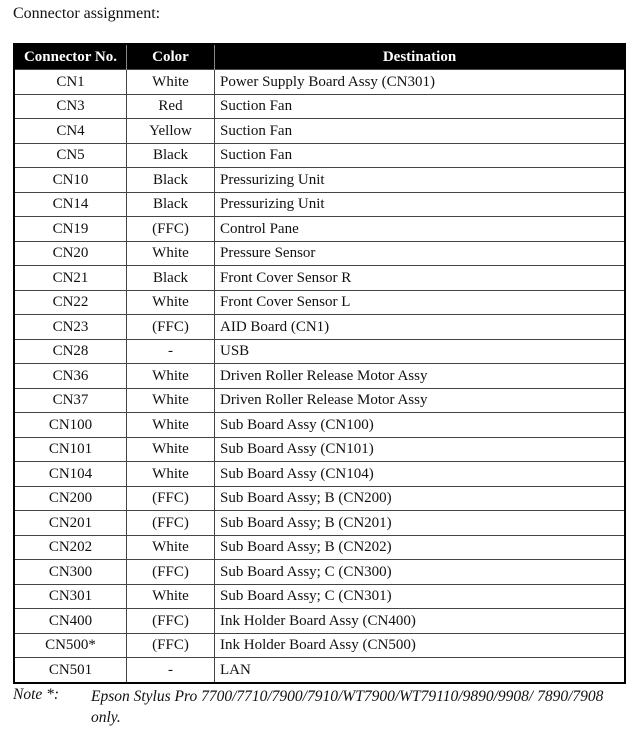 Image resolution: width=640 pixels, height=730 pixels. I want to click on table-row: CN501- LAN, so click(319, 670).